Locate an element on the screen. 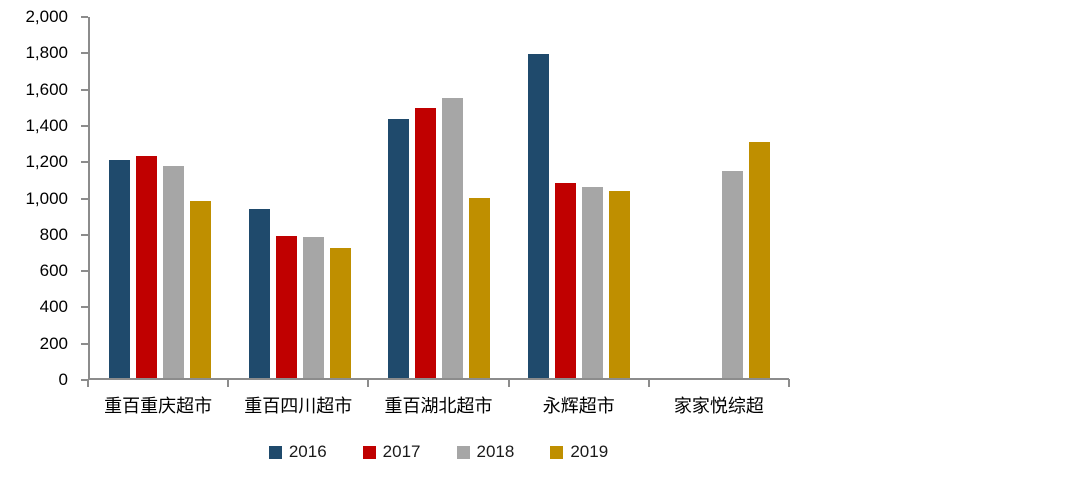 The height and width of the screenshot is (478, 1080). x-axis-category-label: 永辉超市 is located at coordinates (578, 406).